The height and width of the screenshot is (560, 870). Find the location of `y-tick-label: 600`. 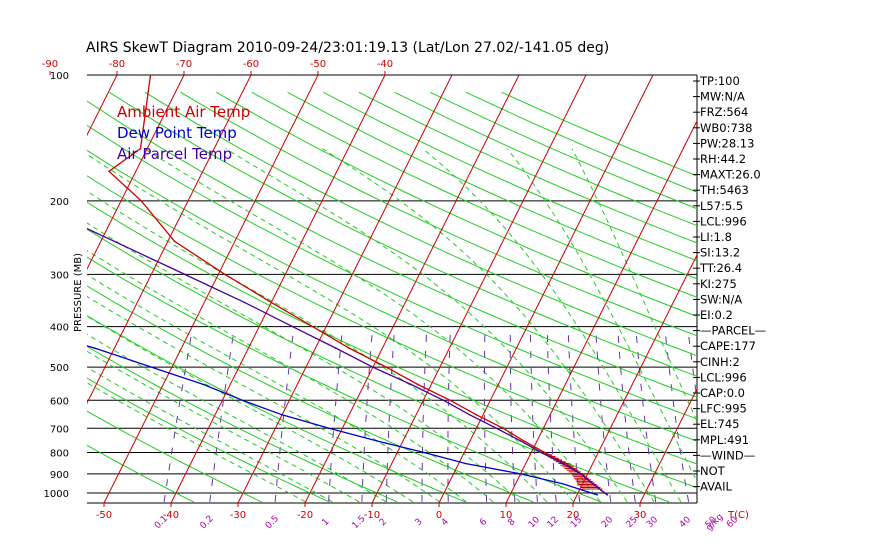

y-tick-label: 600 is located at coordinates (59, 401).